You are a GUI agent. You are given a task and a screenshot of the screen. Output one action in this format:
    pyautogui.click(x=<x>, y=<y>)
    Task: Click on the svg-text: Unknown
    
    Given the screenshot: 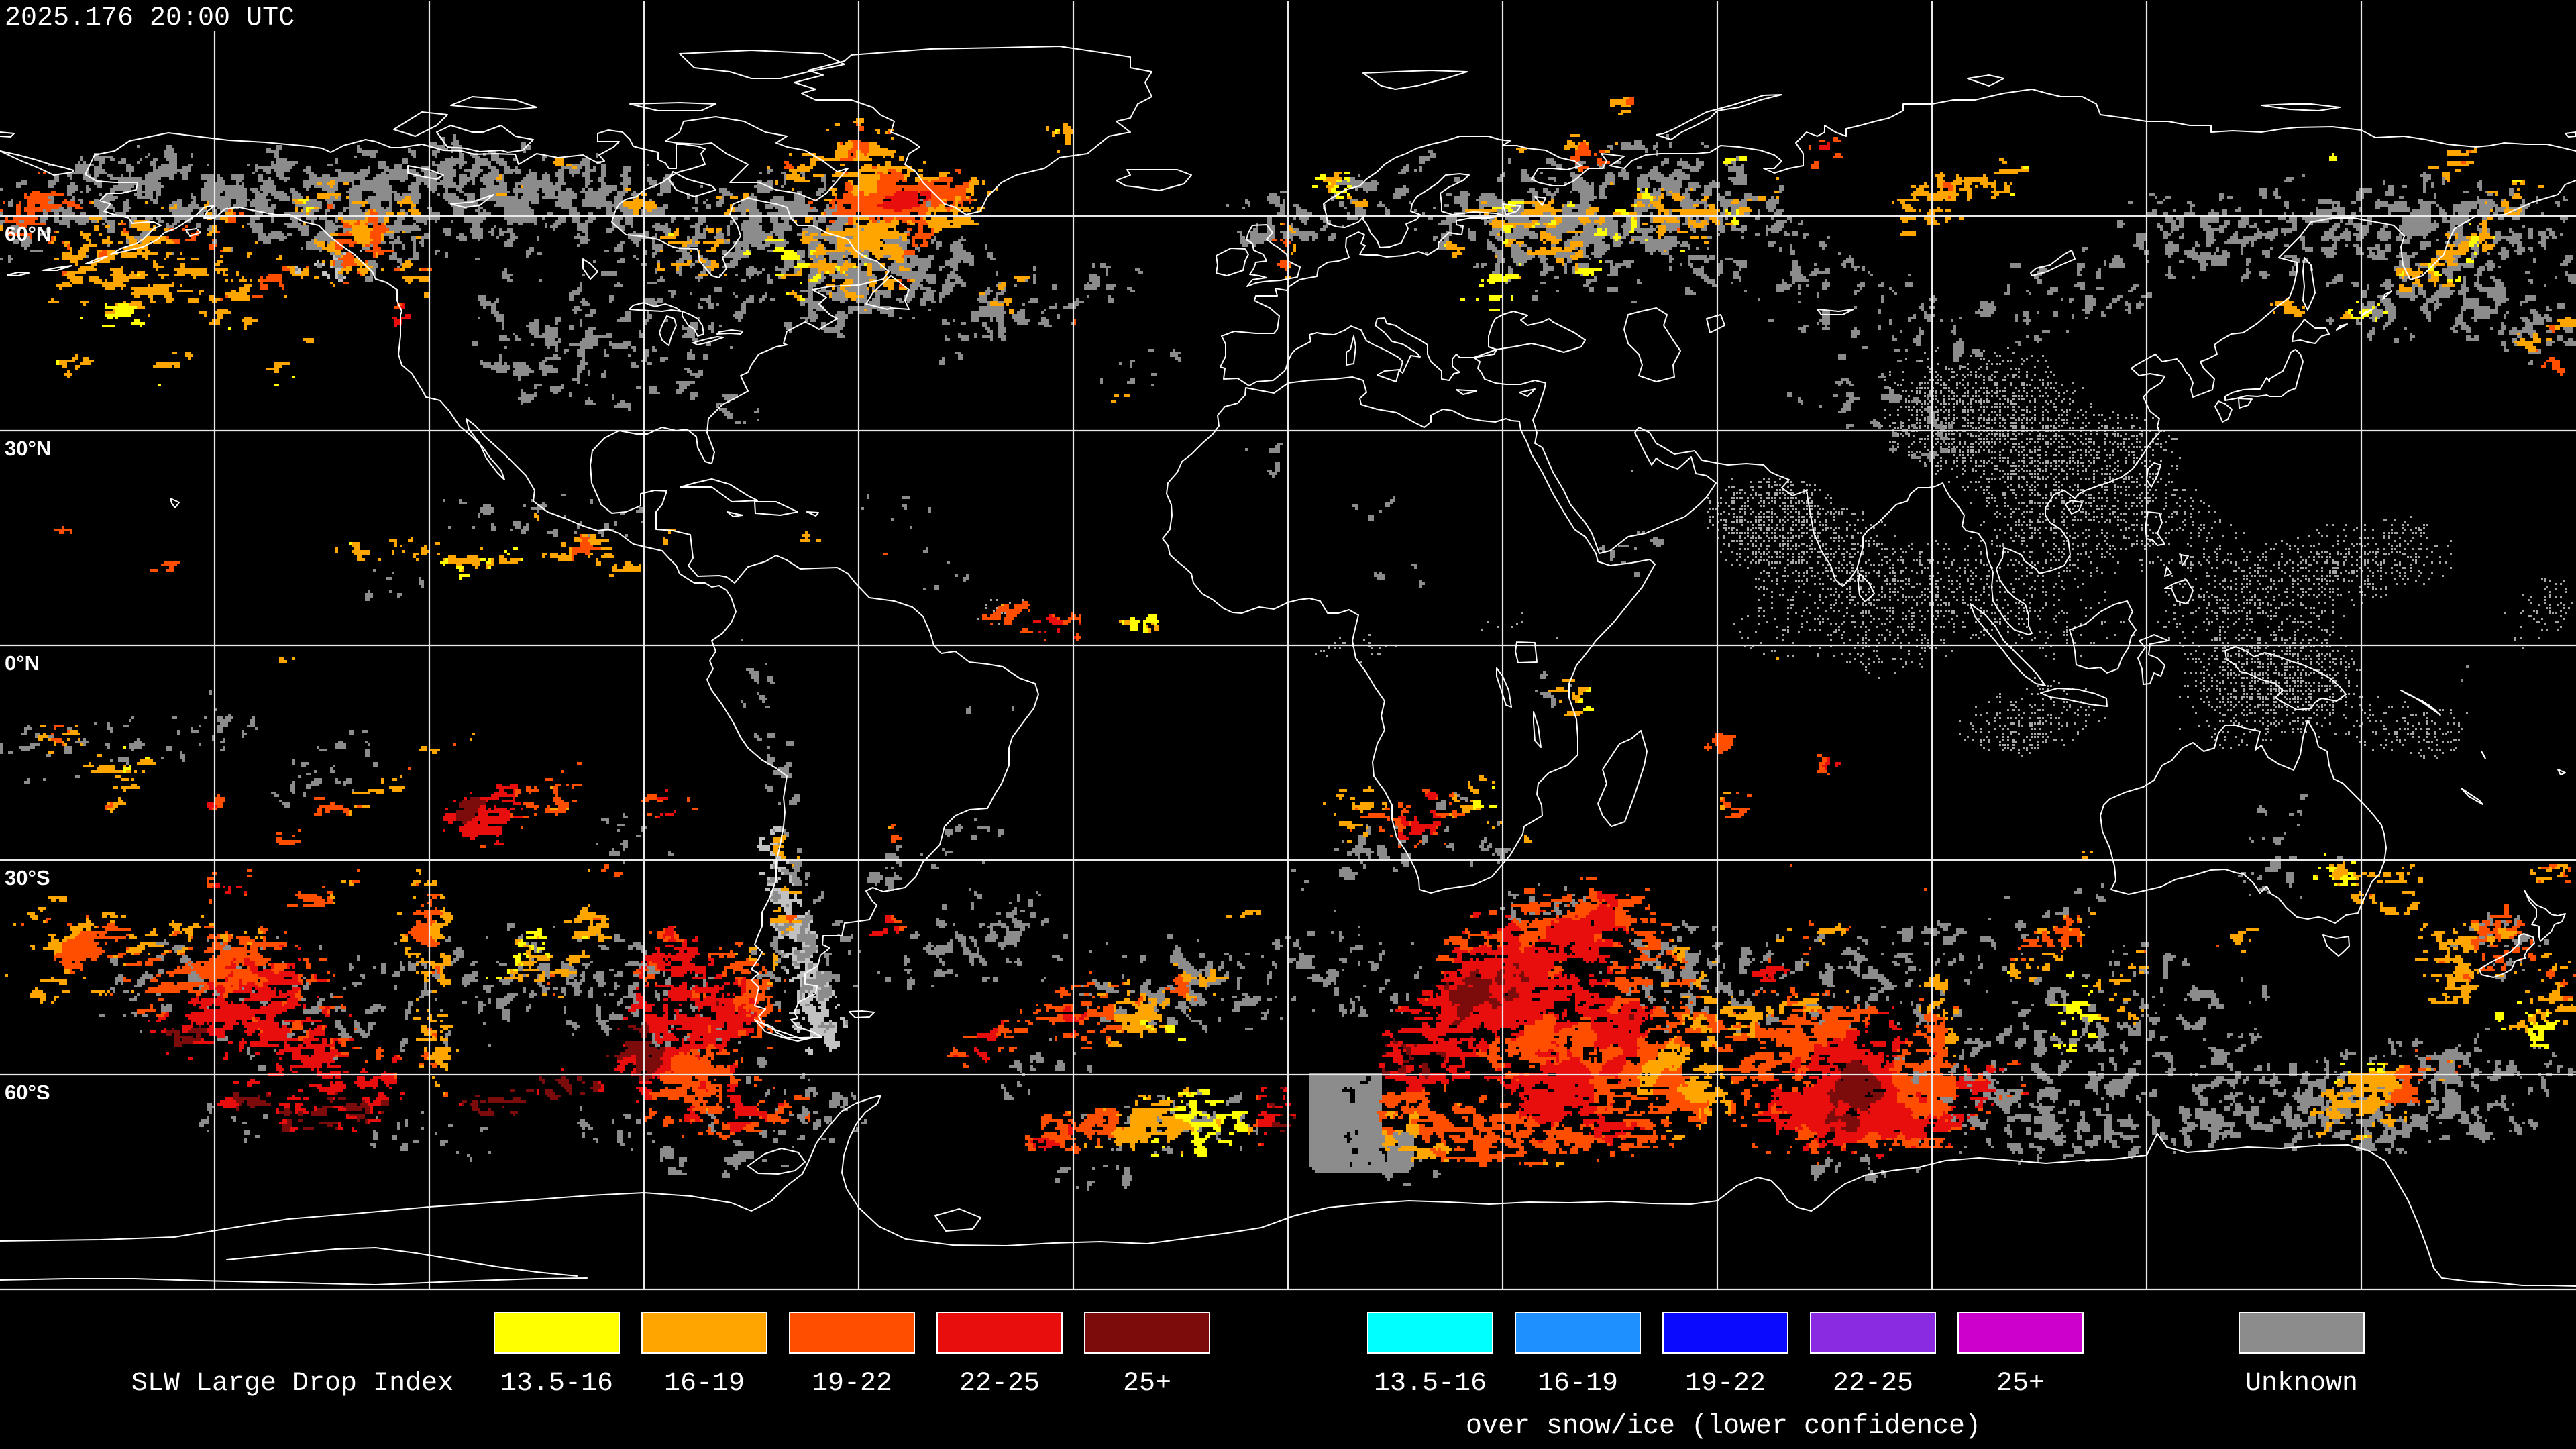 What is the action you would take?
    pyautogui.click(x=2301, y=1383)
    